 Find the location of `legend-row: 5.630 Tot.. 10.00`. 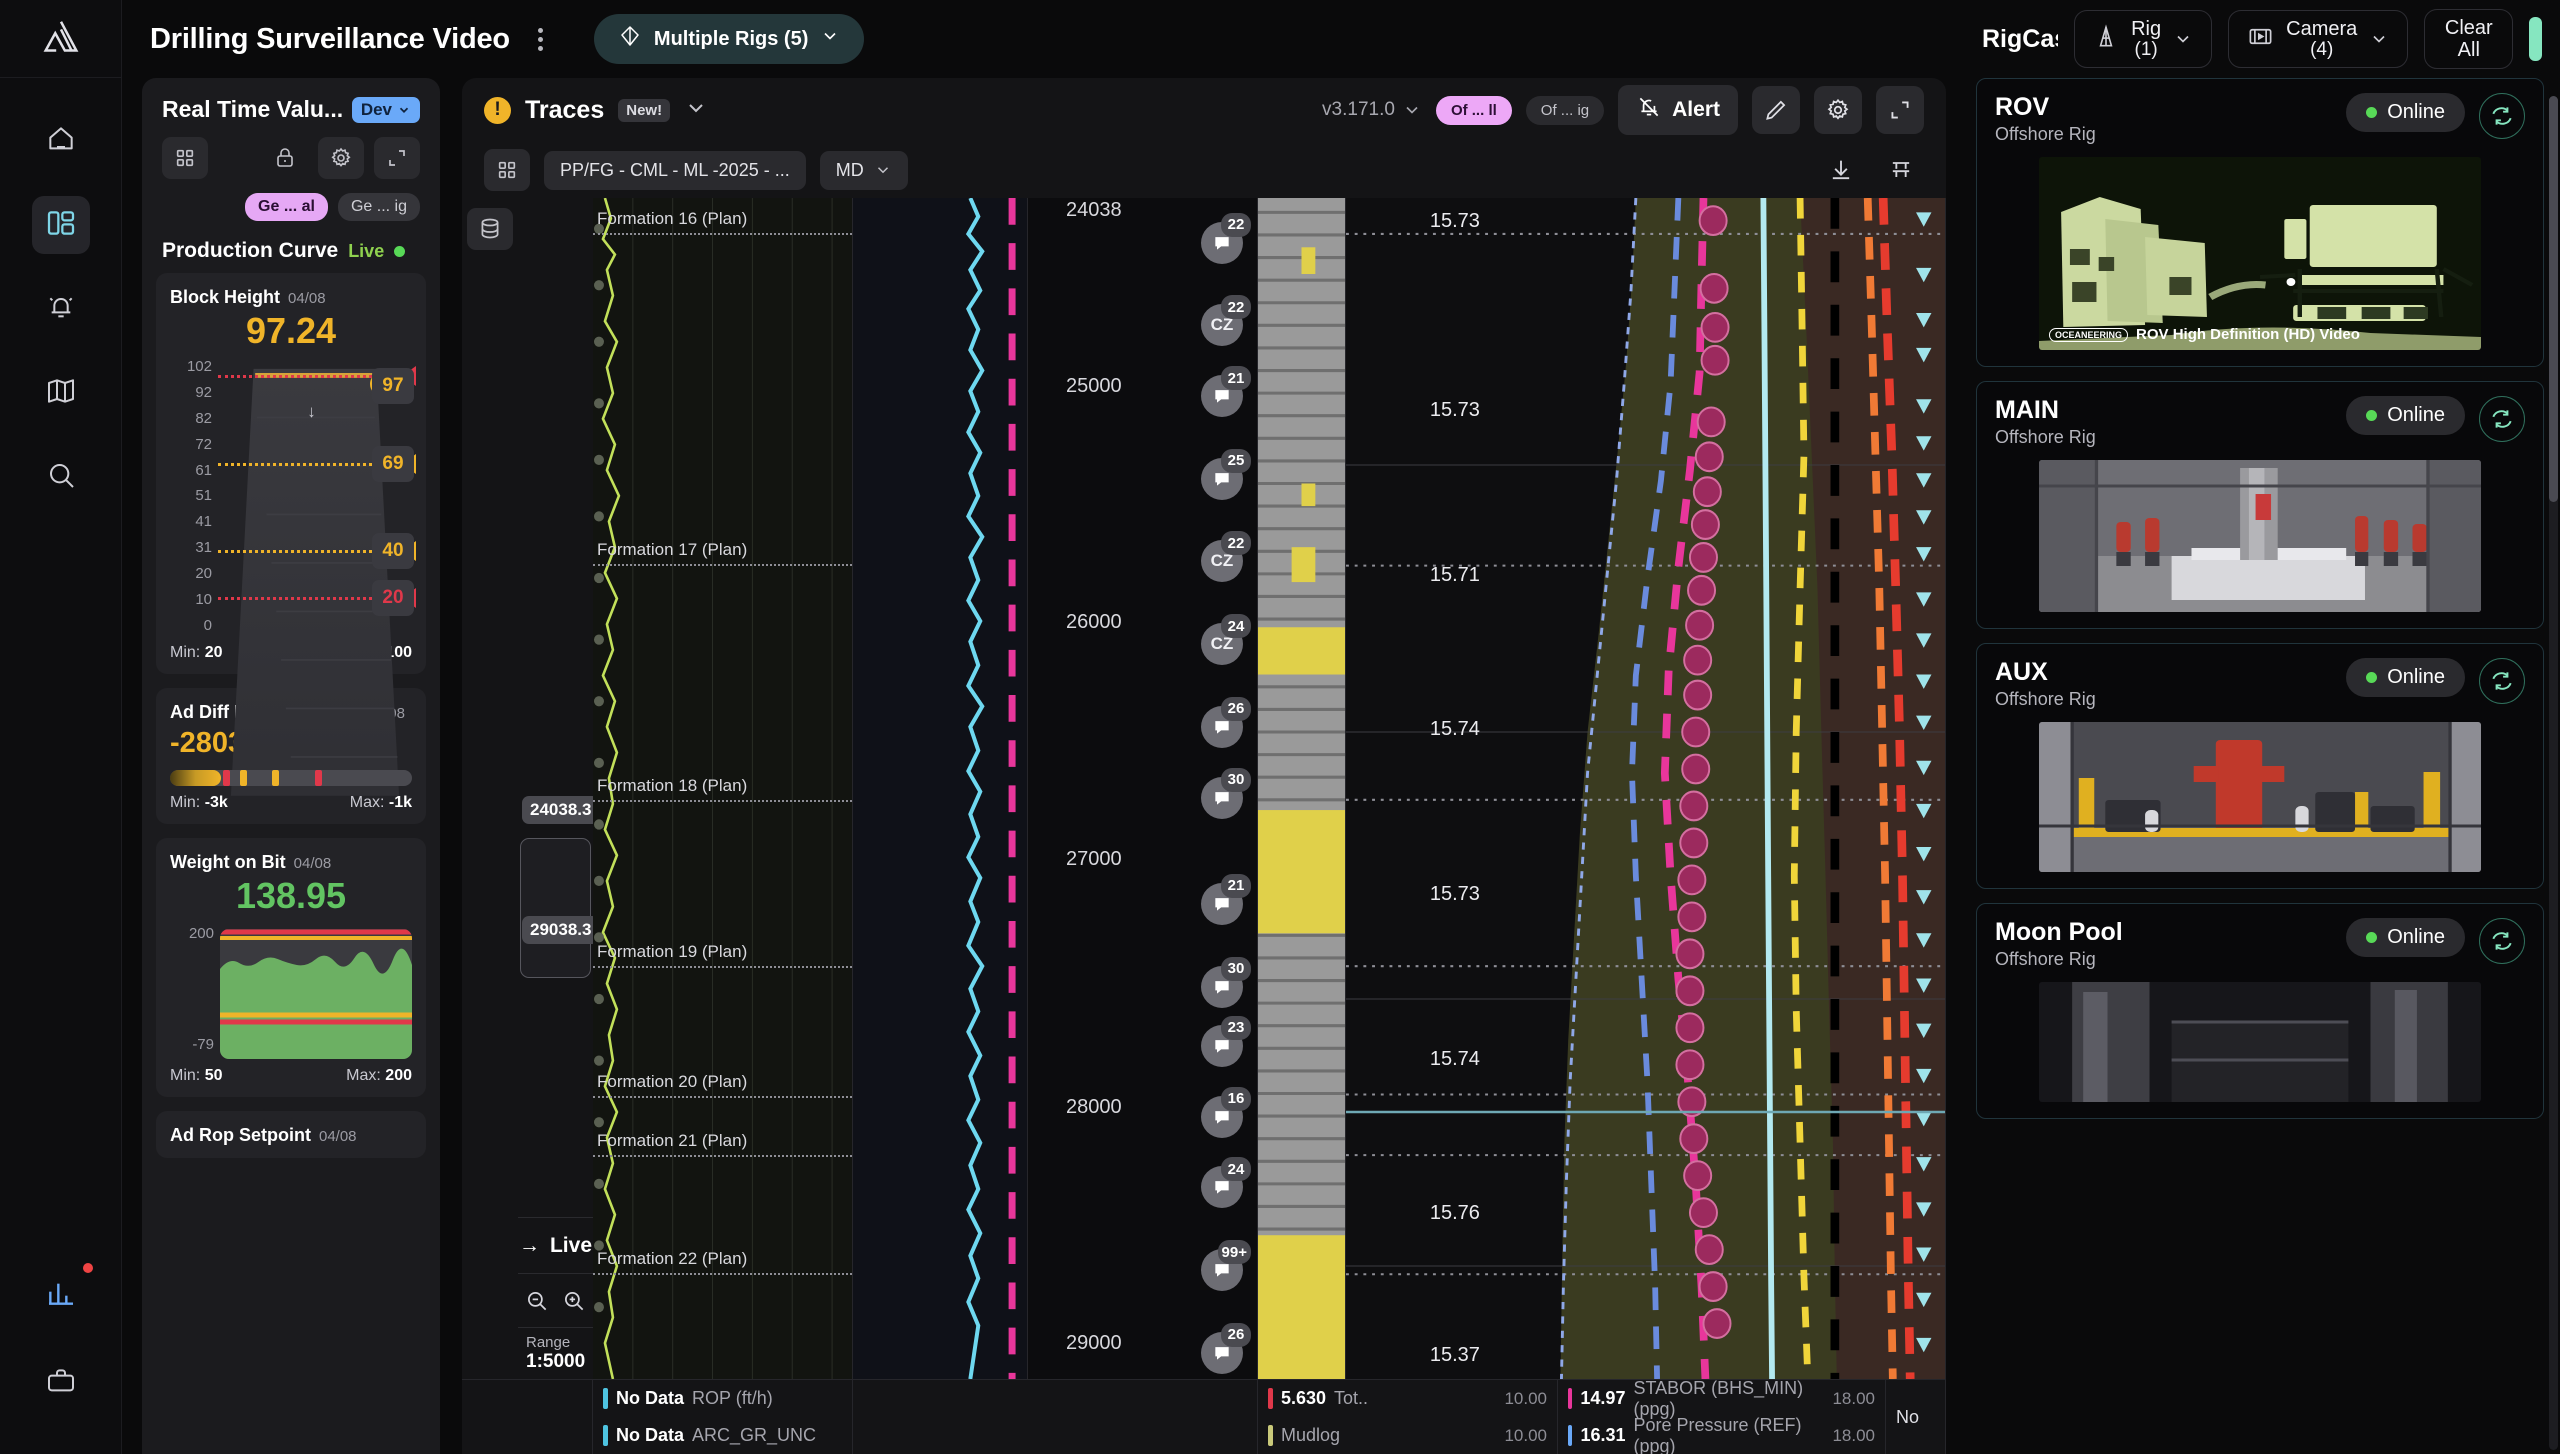

legend-row: 5.630 Tot.. 10.00 is located at coordinates (1407, 1398).